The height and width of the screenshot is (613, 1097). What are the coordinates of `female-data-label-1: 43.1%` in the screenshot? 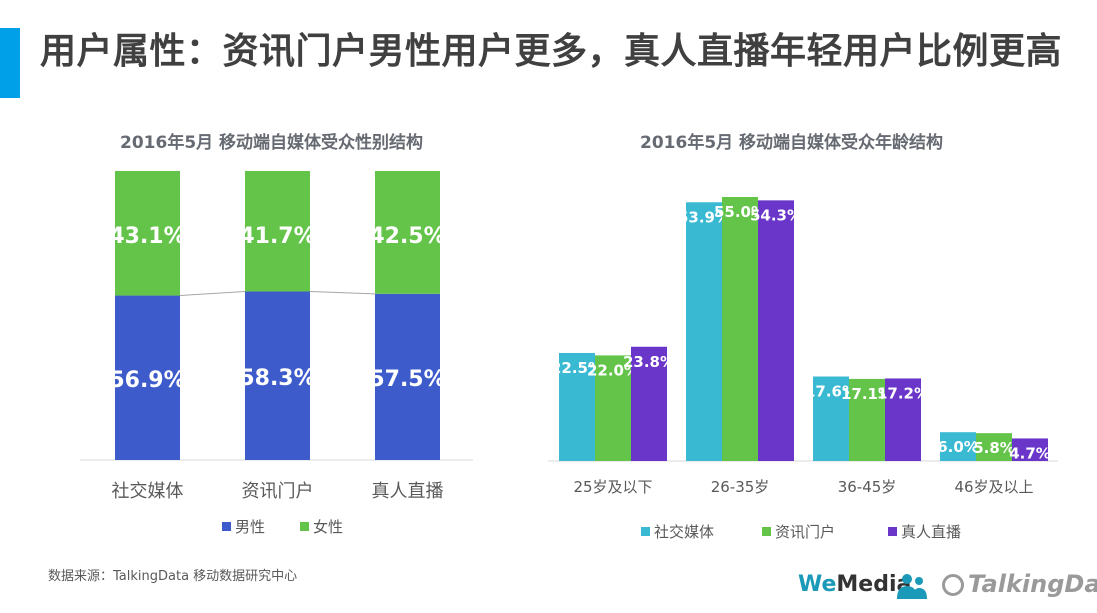 It's located at (147, 236).